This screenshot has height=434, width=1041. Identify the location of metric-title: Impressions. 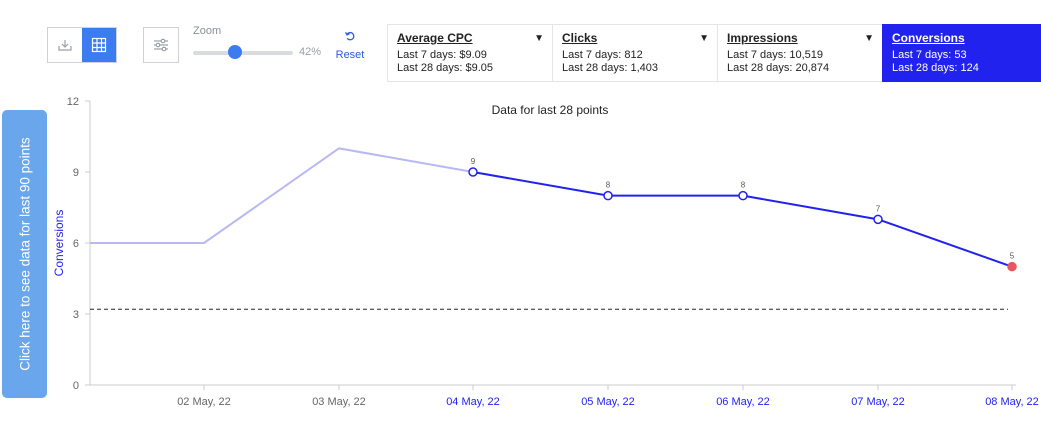
(762, 38).